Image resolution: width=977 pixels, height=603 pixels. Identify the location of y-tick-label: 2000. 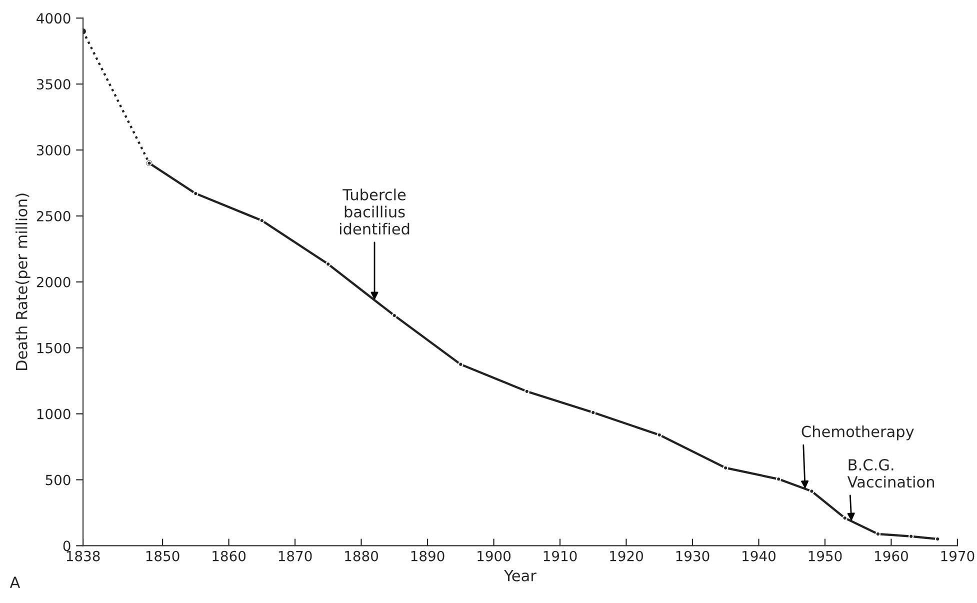
(53, 282).